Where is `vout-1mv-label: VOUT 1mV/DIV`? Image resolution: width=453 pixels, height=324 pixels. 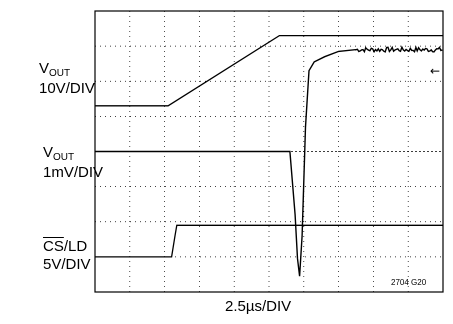 vout-1mv-label: VOUT 1mV/DIV is located at coordinates (73, 163).